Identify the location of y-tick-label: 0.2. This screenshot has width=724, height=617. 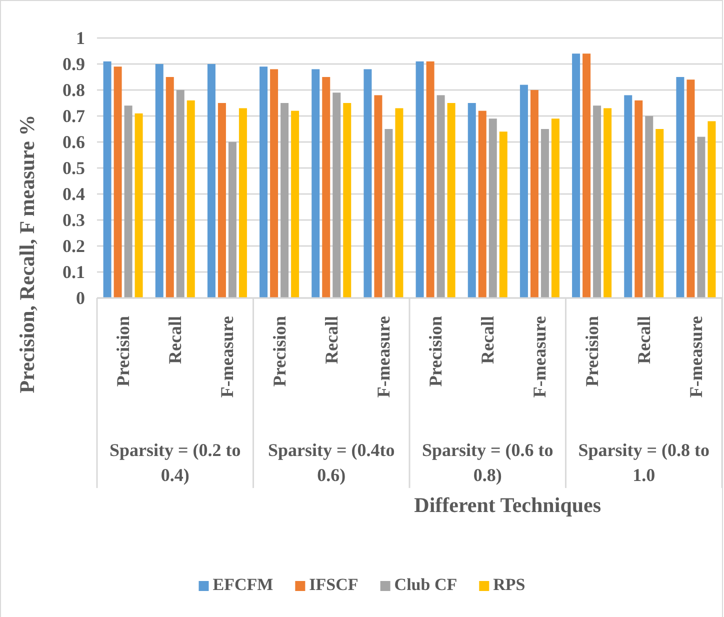
(73, 246).